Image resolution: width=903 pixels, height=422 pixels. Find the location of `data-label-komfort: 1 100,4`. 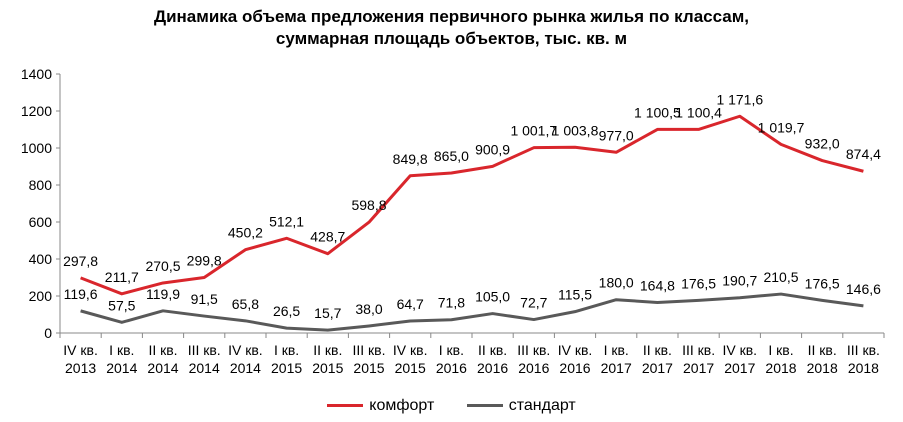

data-label-komfort: 1 100,4 is located at coordinates (698, 112).